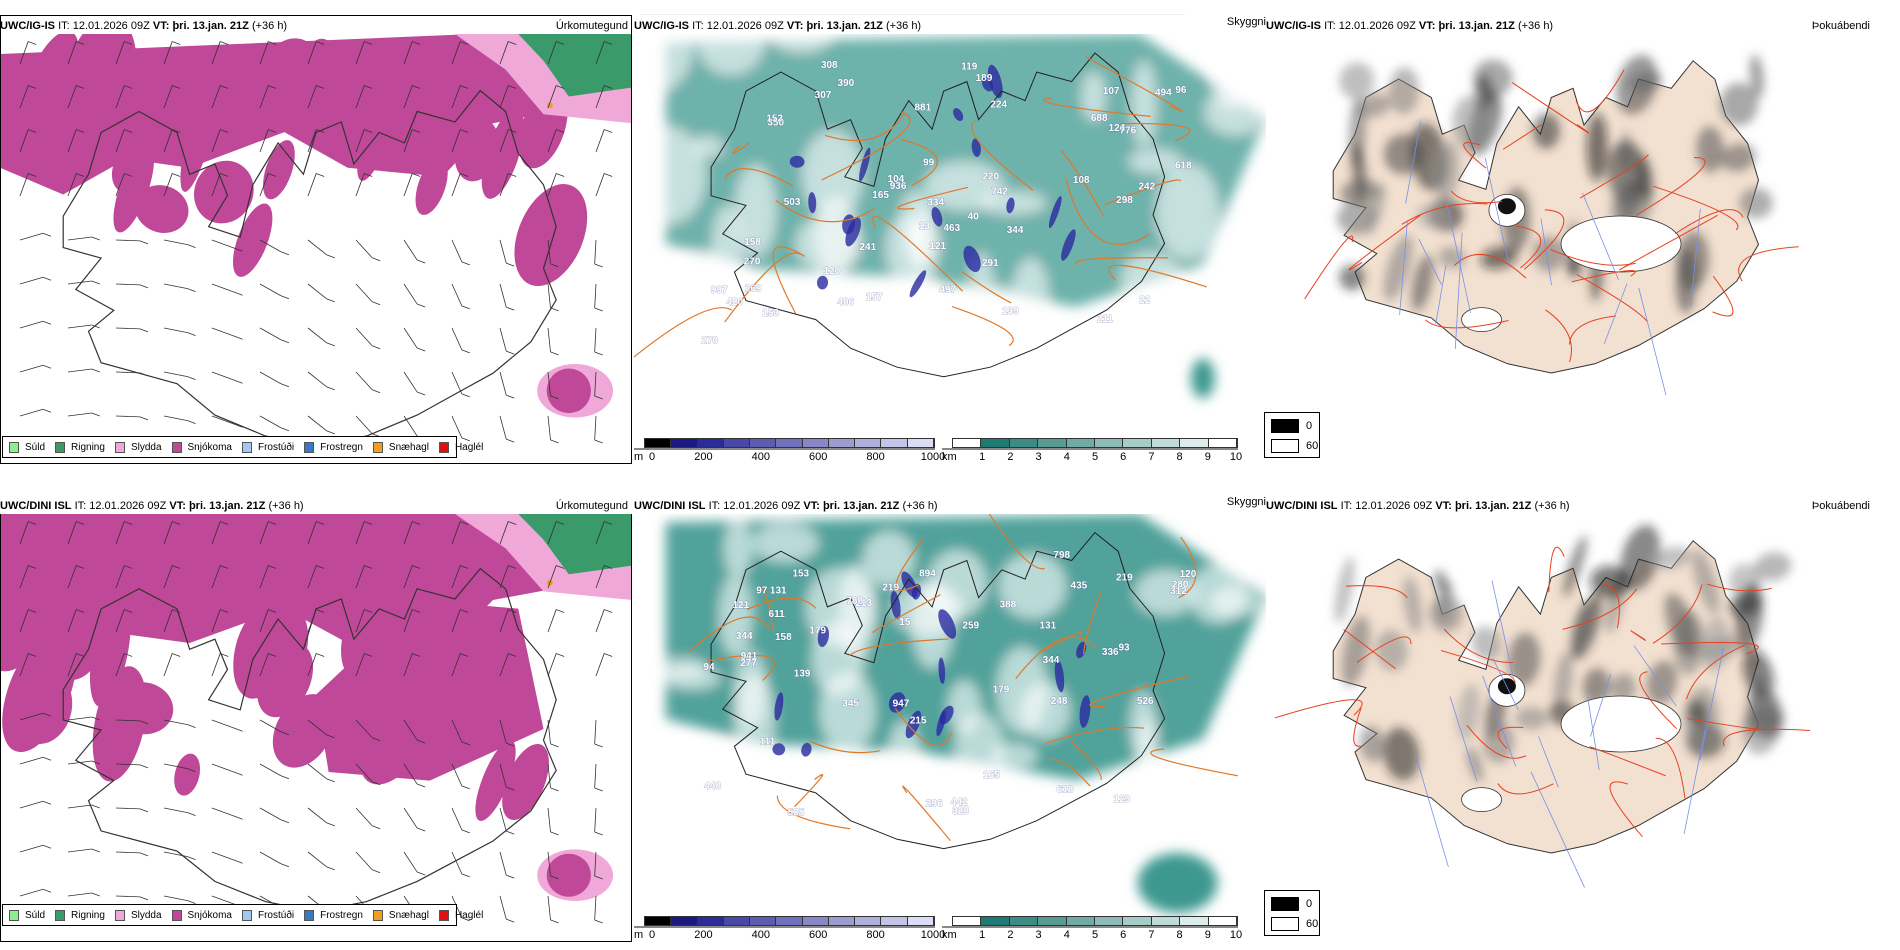 Image resolution: width=1900 pixels, height=950 pixels. I want to click on point-value-label: 13, so click(925, 226).